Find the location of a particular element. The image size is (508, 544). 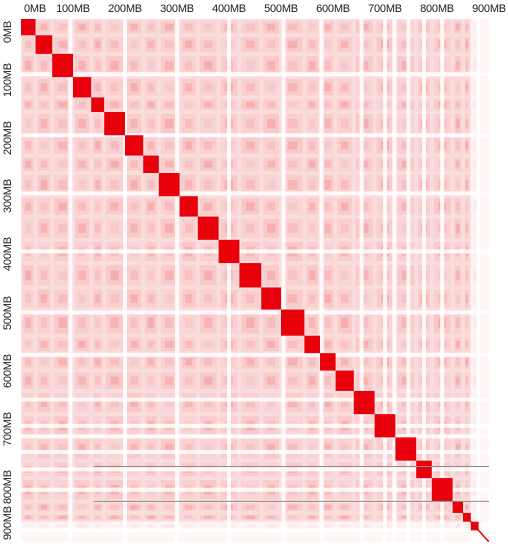

sparse-region-bottom is located at coordinates (255, 531).